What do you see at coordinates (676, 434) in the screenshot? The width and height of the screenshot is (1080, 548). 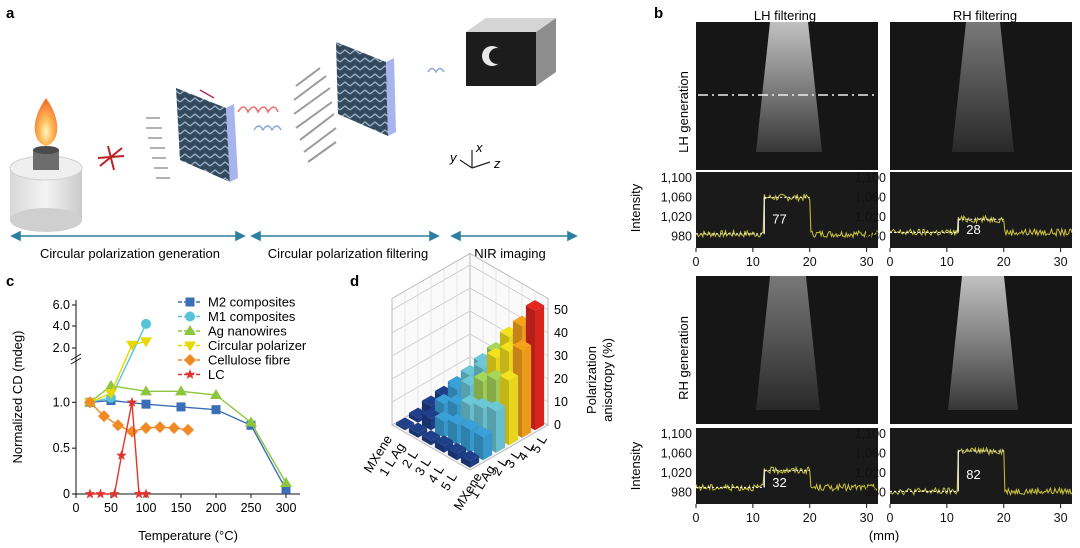 I see `ytick-label: 1,100` at bounding box center [676, 434].